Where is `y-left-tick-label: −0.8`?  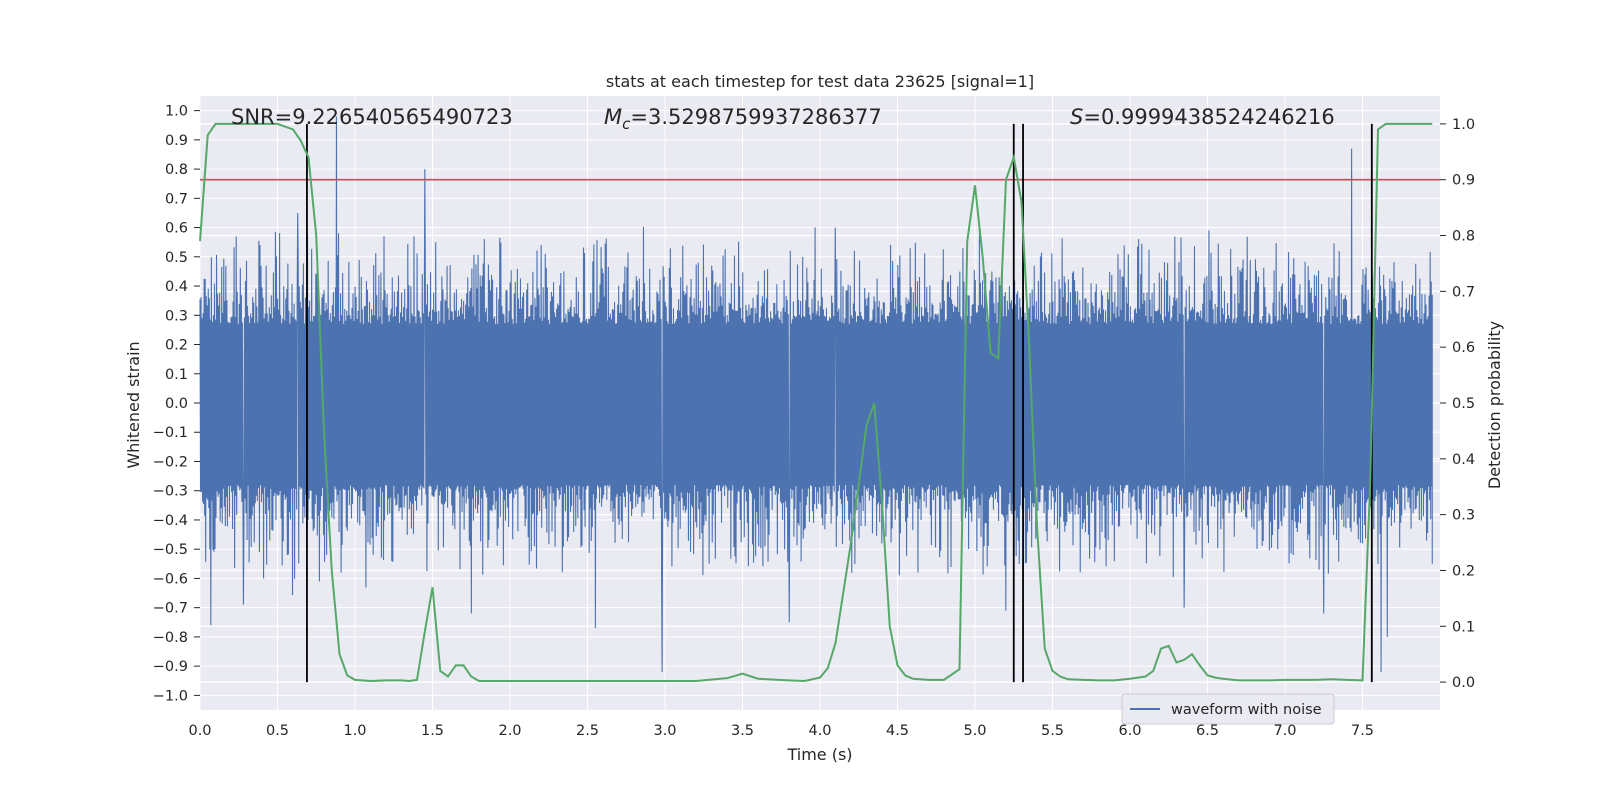 y-left-tick-label: −0.8 is located at coordinates (170, 638).